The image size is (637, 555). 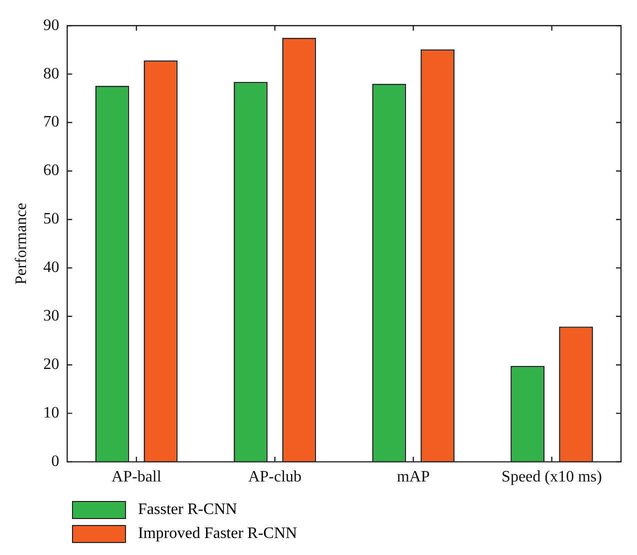 I want to click on y-tick-label: 90, so click(x=51, y=25).